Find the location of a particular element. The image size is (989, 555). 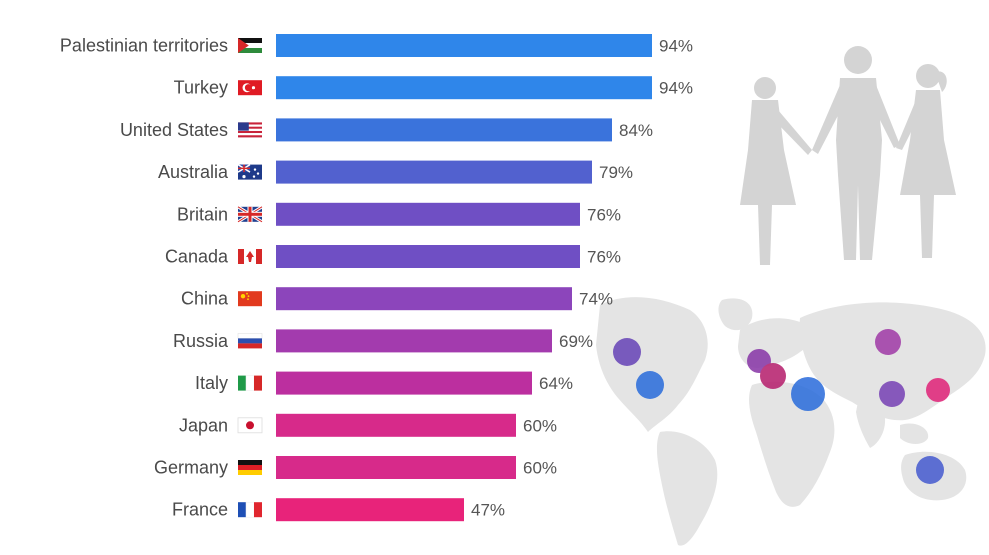

italy-flag-icon is located at coordinates (250, 383).